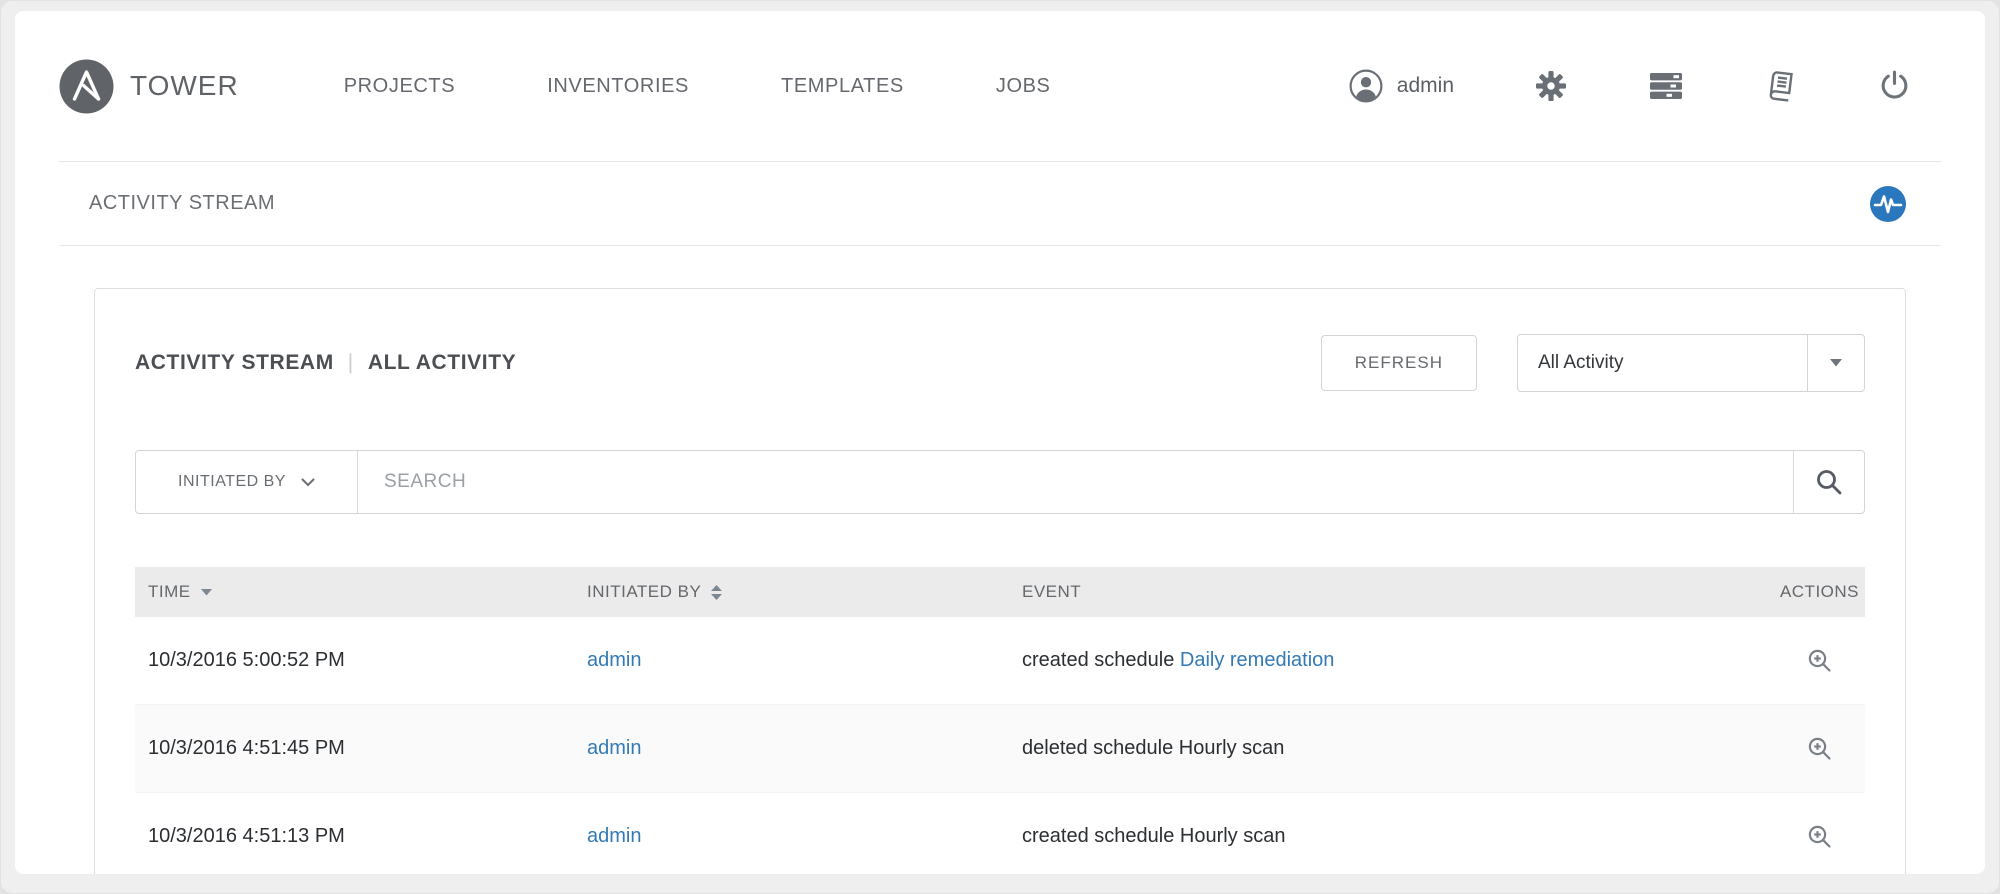  Describe the element at coordinates (1075, 482) in the screenshot. I see `search-input` at that location.